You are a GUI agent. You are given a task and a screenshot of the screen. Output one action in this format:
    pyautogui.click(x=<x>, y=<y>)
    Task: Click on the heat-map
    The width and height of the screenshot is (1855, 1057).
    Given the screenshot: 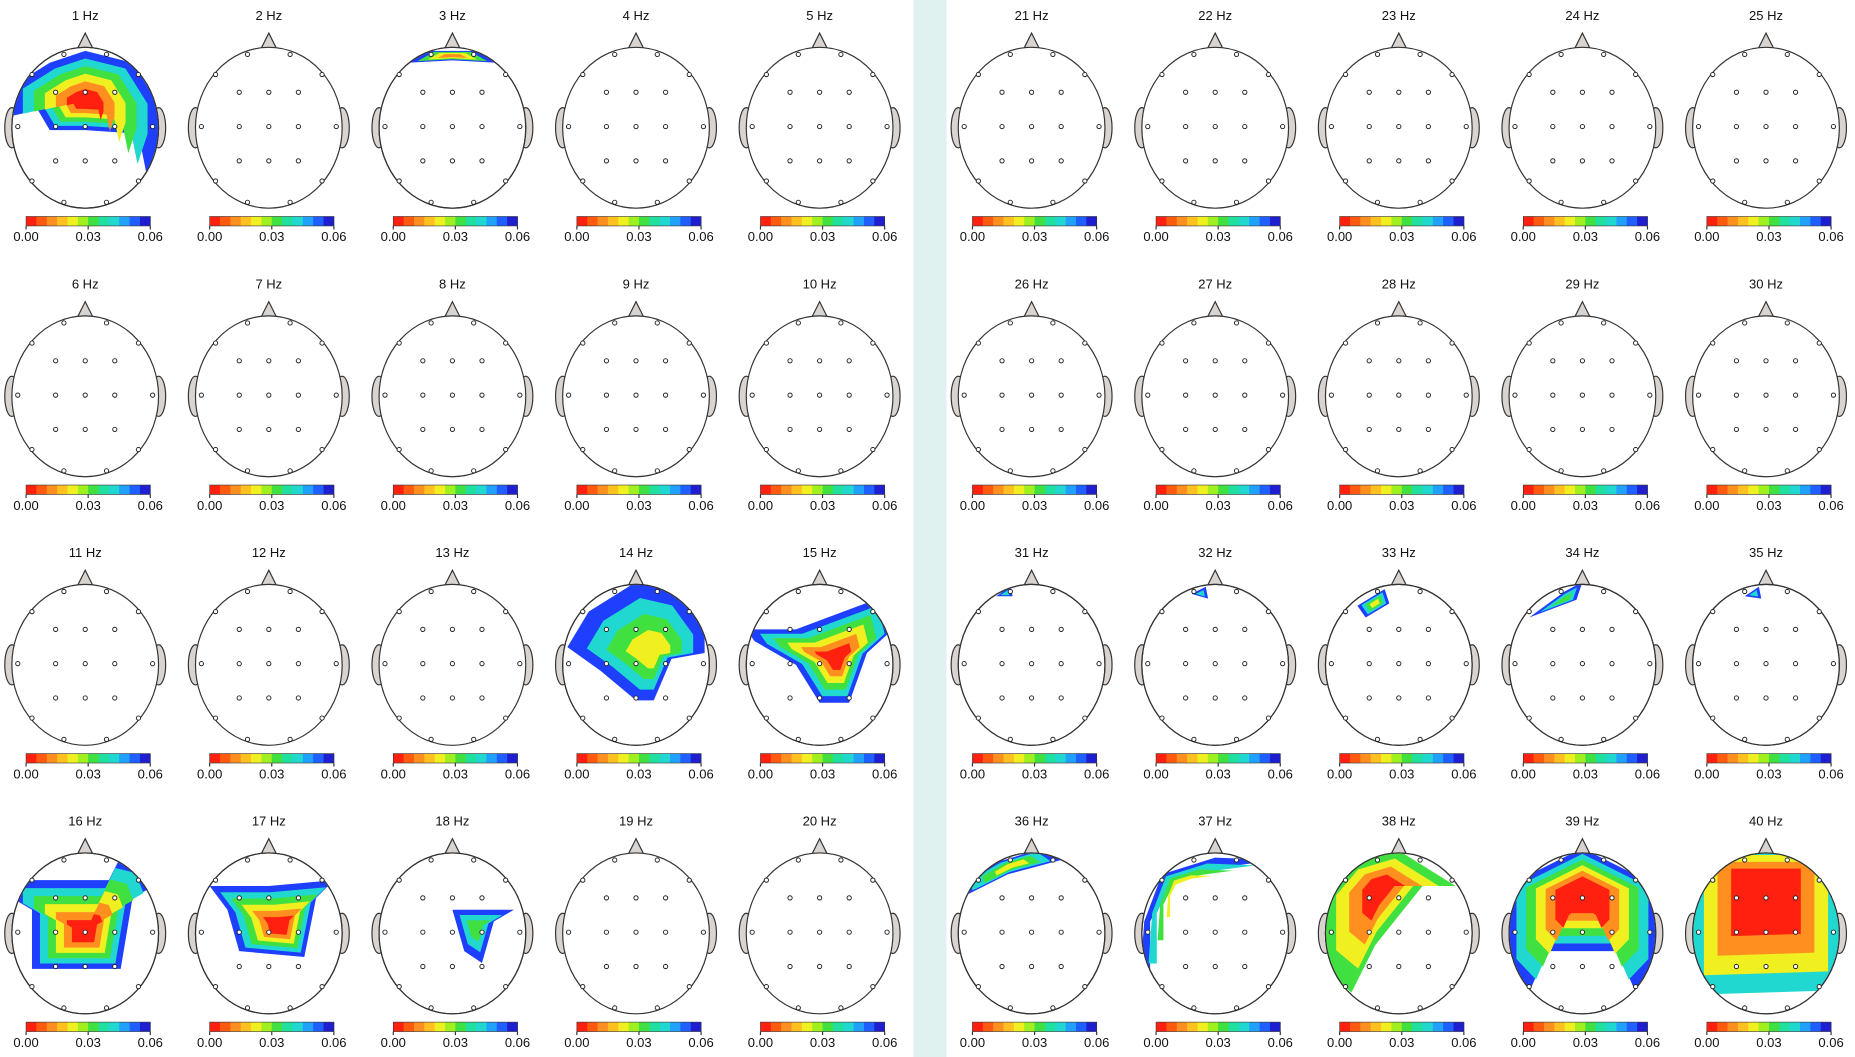 What is the action you would take?
    pyautogui.click(x=819, y=649)
    